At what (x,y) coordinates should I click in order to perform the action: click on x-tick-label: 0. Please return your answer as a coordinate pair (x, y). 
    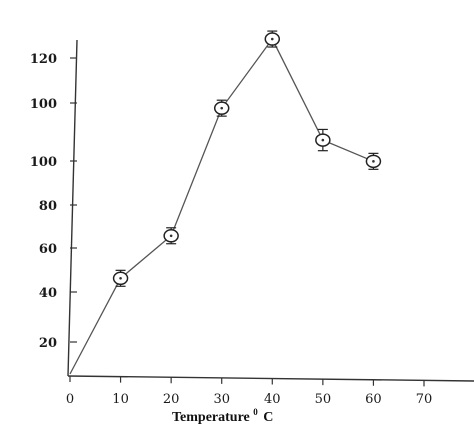
    Looking at the image, I should click on (70, 399).